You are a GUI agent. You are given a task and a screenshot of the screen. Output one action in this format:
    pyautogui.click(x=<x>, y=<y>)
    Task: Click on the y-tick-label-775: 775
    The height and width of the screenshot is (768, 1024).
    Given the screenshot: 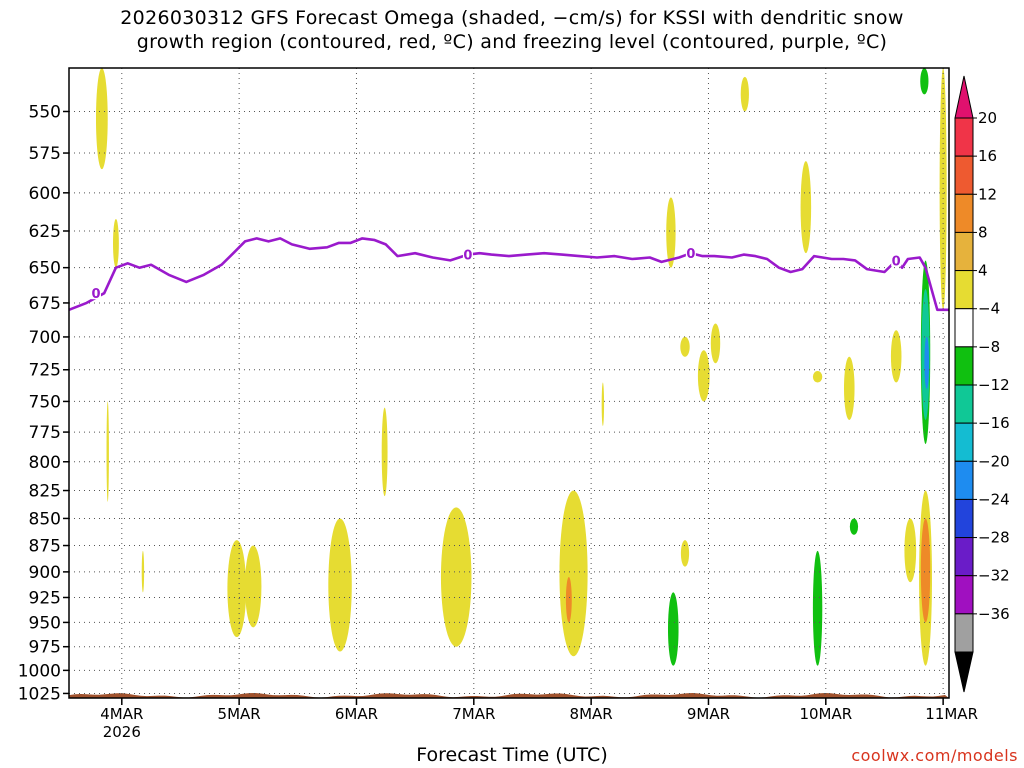 What is the action you would take?
    pyautogui.click(x=45, y=433)
    